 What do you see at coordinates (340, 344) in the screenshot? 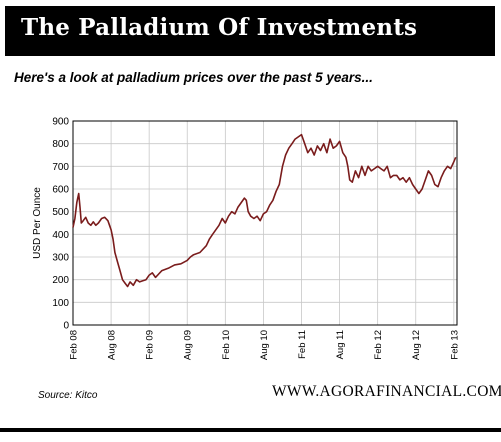
I see `x-tick-label: Aug 11` at bounding box center [340, 344].